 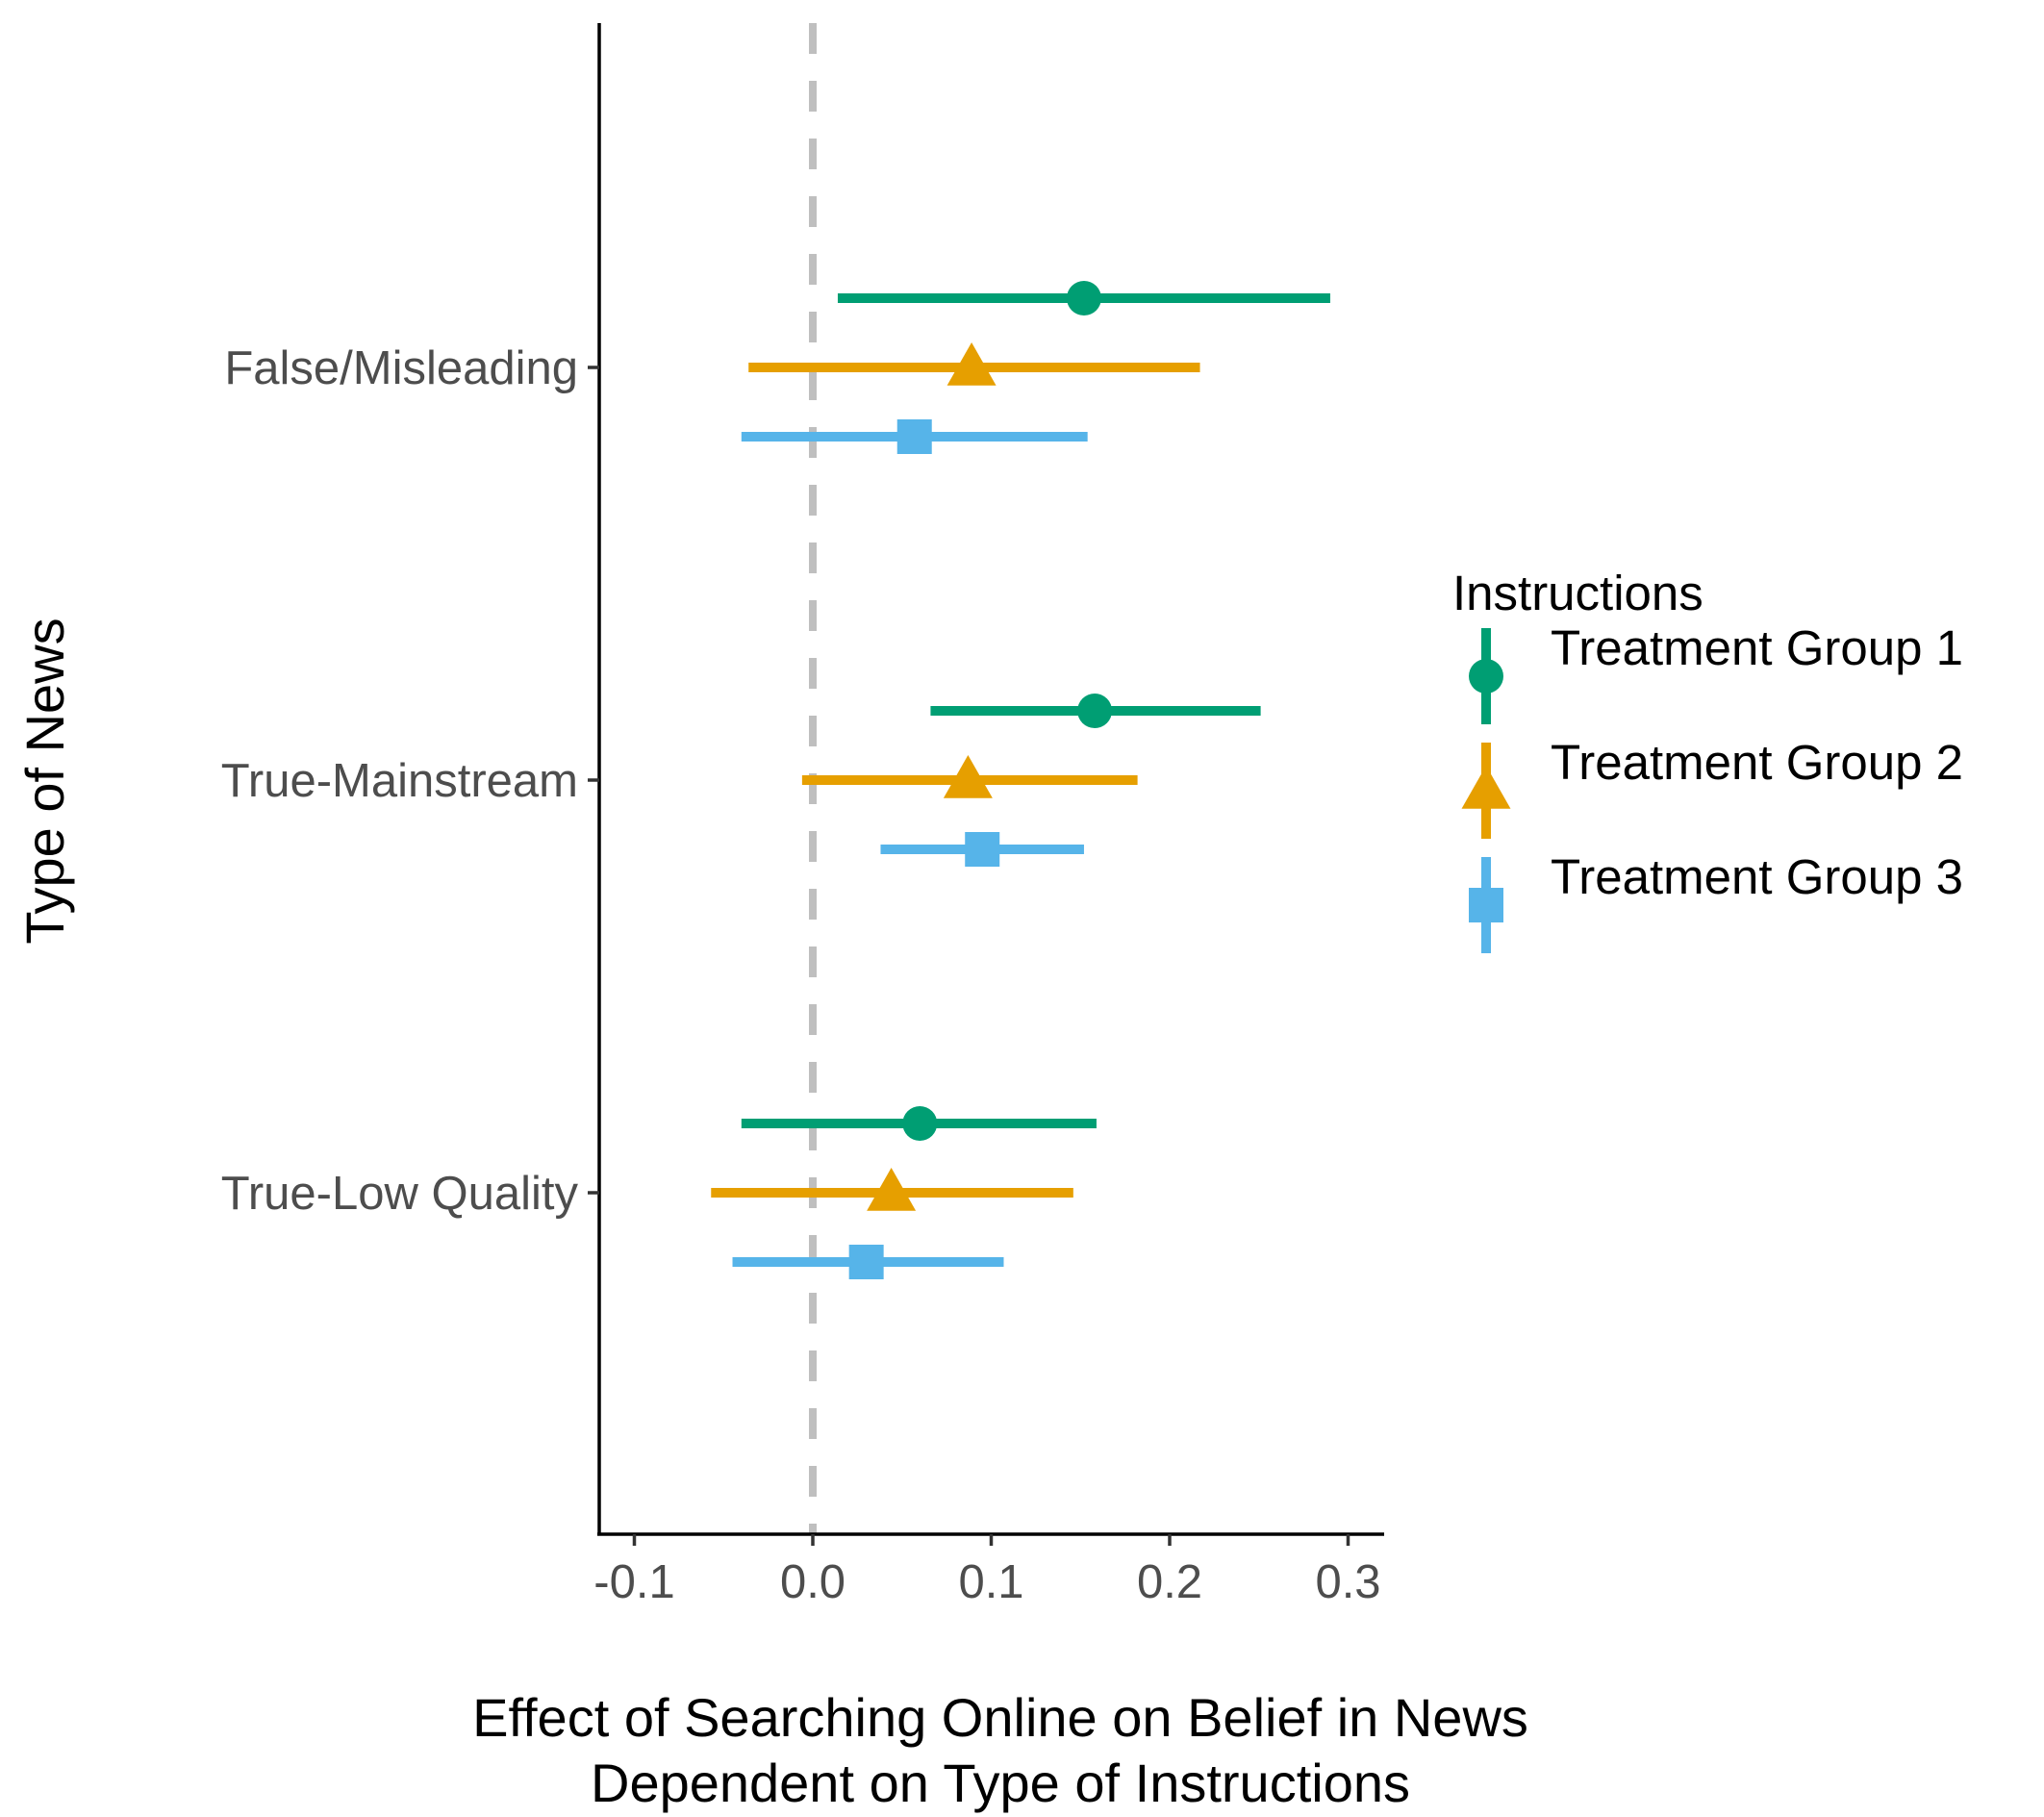 I want to click on y-axis-title: Type of News, so click(x=44, y=781).